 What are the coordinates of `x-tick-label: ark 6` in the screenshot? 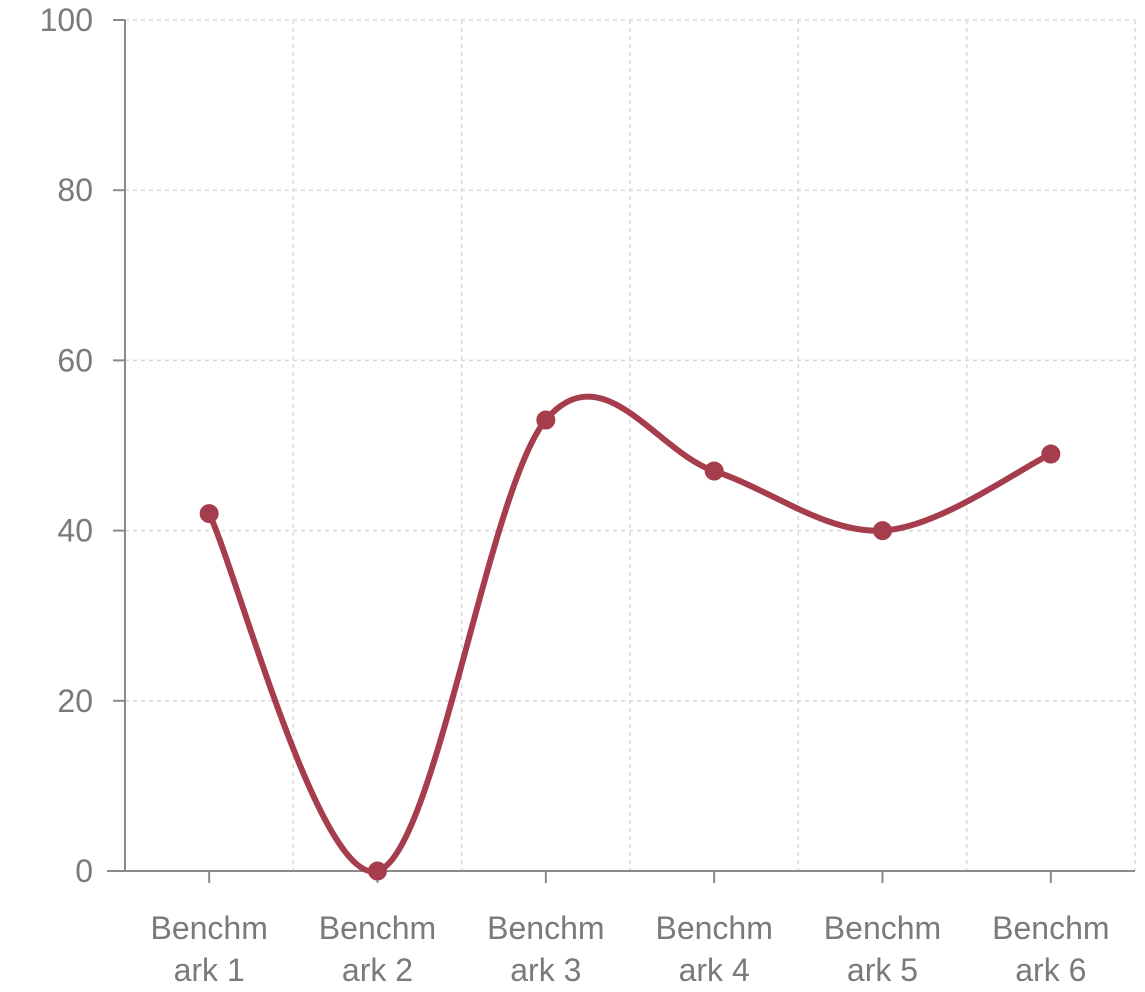 It's located at (1050, 970).